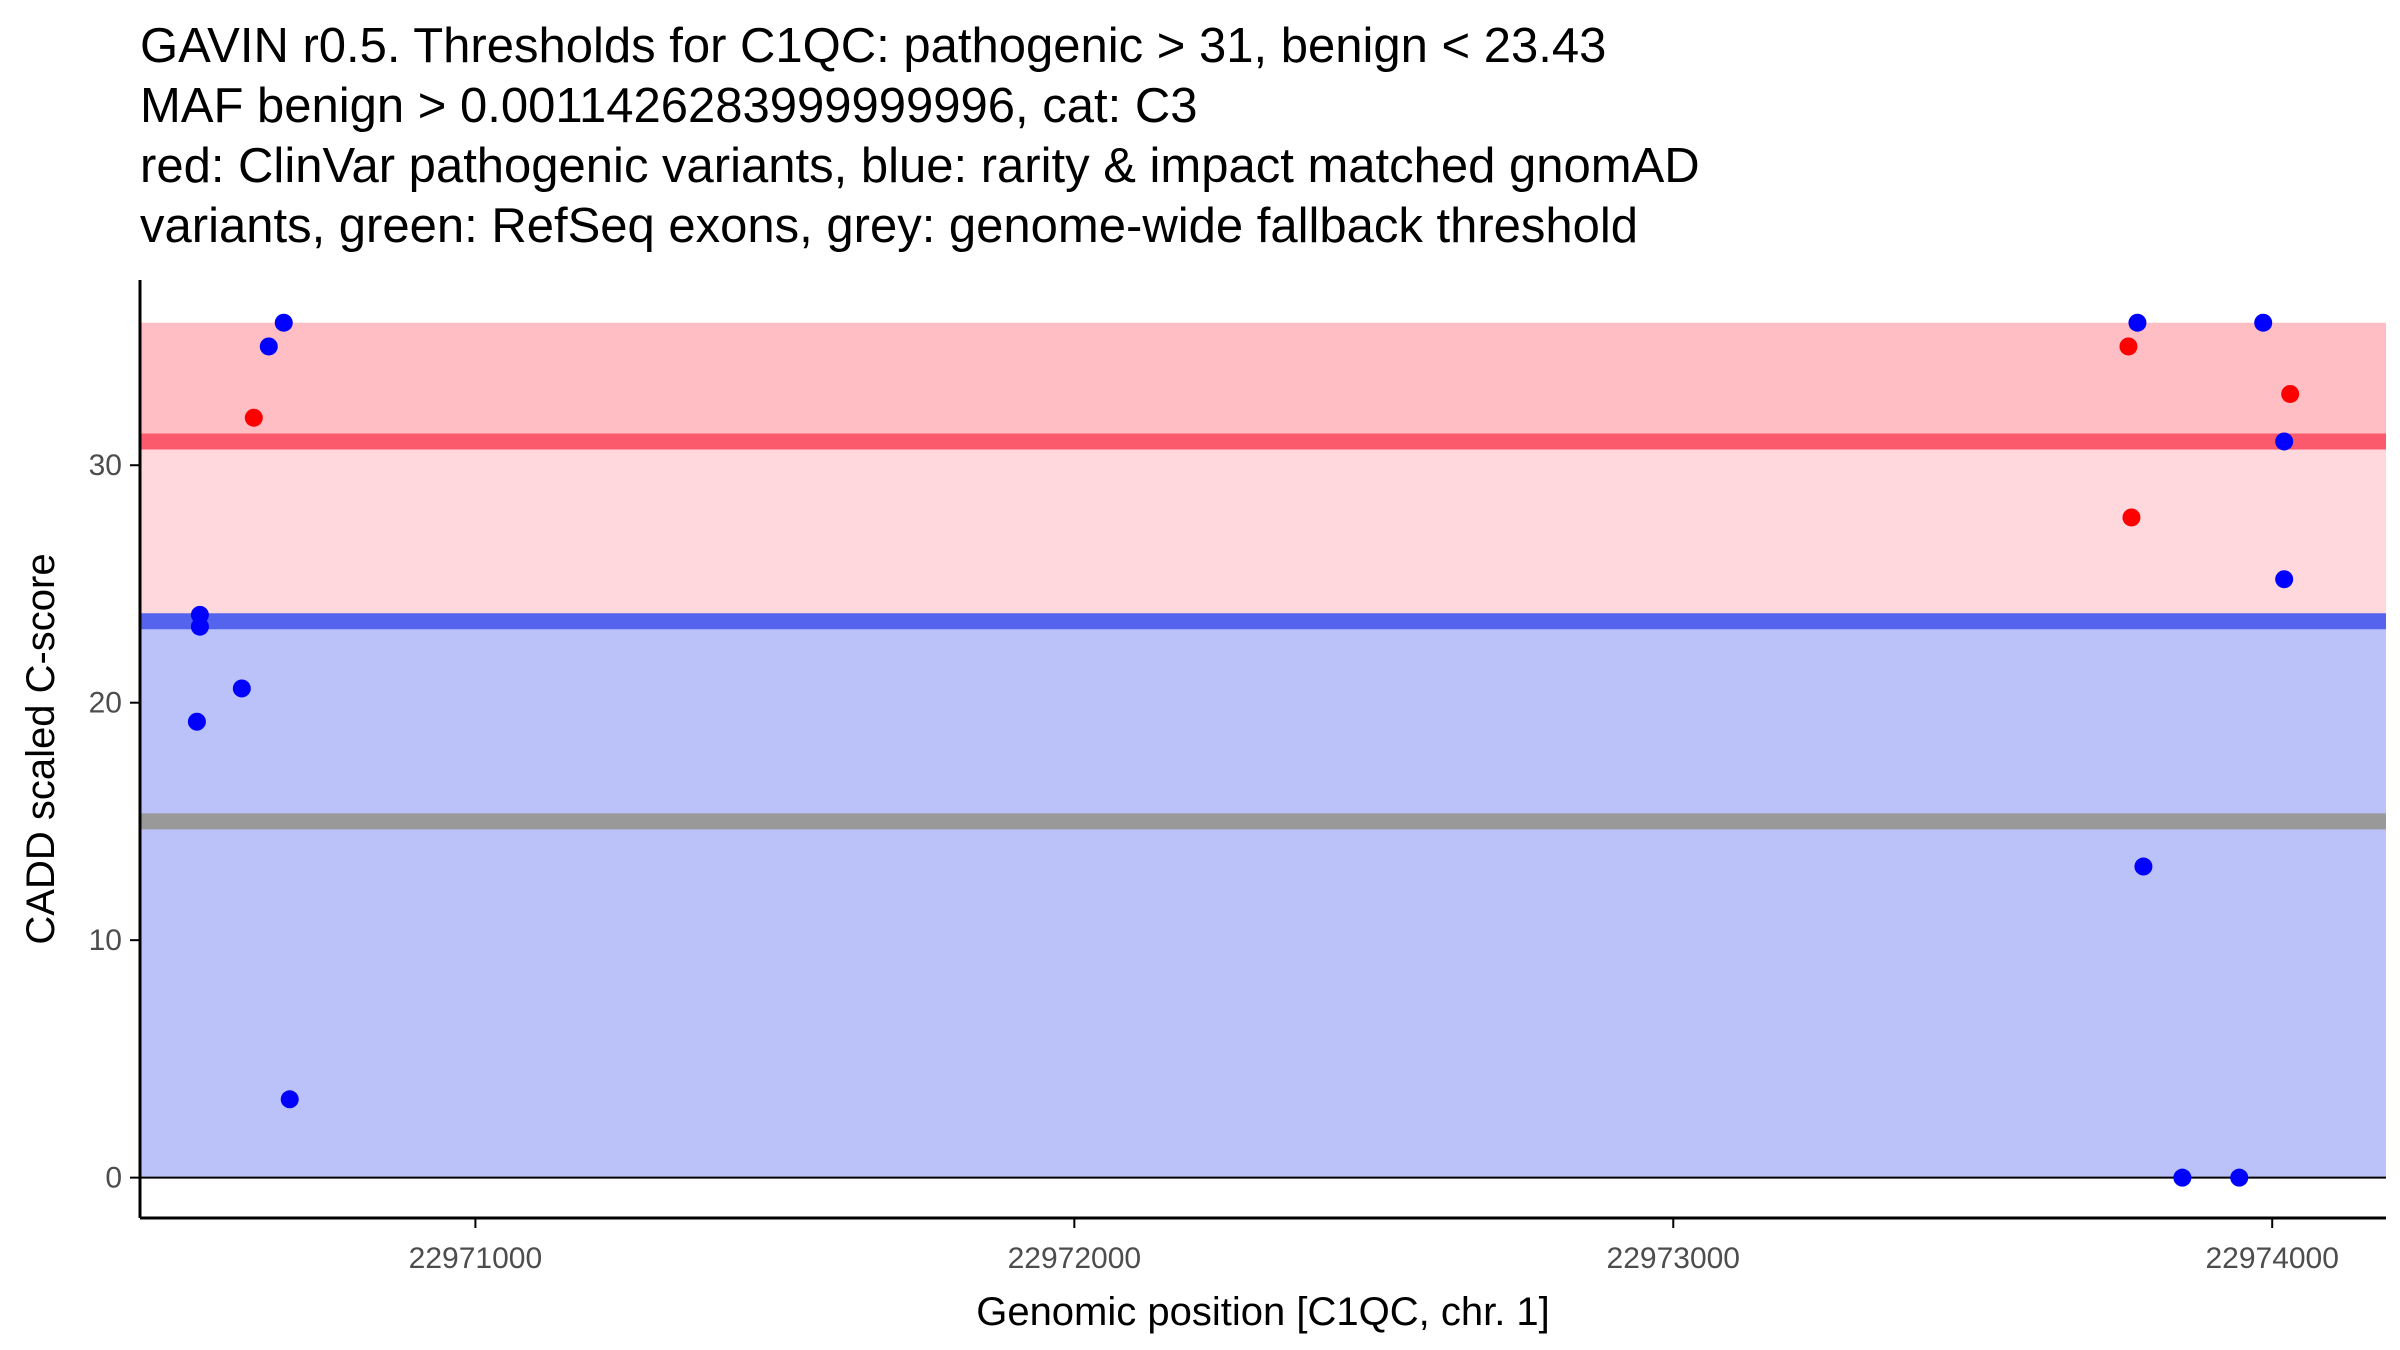 The height and width of the screenshot is (1350, 2400). I want to click on x-tick-label: 22971000, so click(475, 1258).